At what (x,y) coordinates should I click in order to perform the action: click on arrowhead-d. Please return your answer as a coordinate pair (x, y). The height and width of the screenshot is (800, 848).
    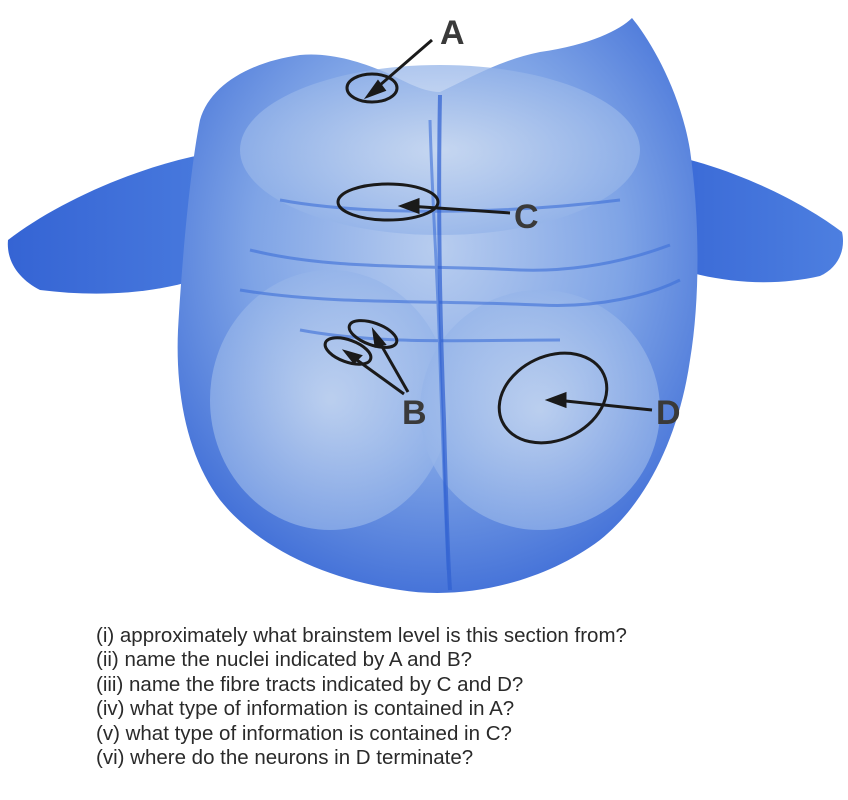
    Looking at the image, I should click on (555, 400).